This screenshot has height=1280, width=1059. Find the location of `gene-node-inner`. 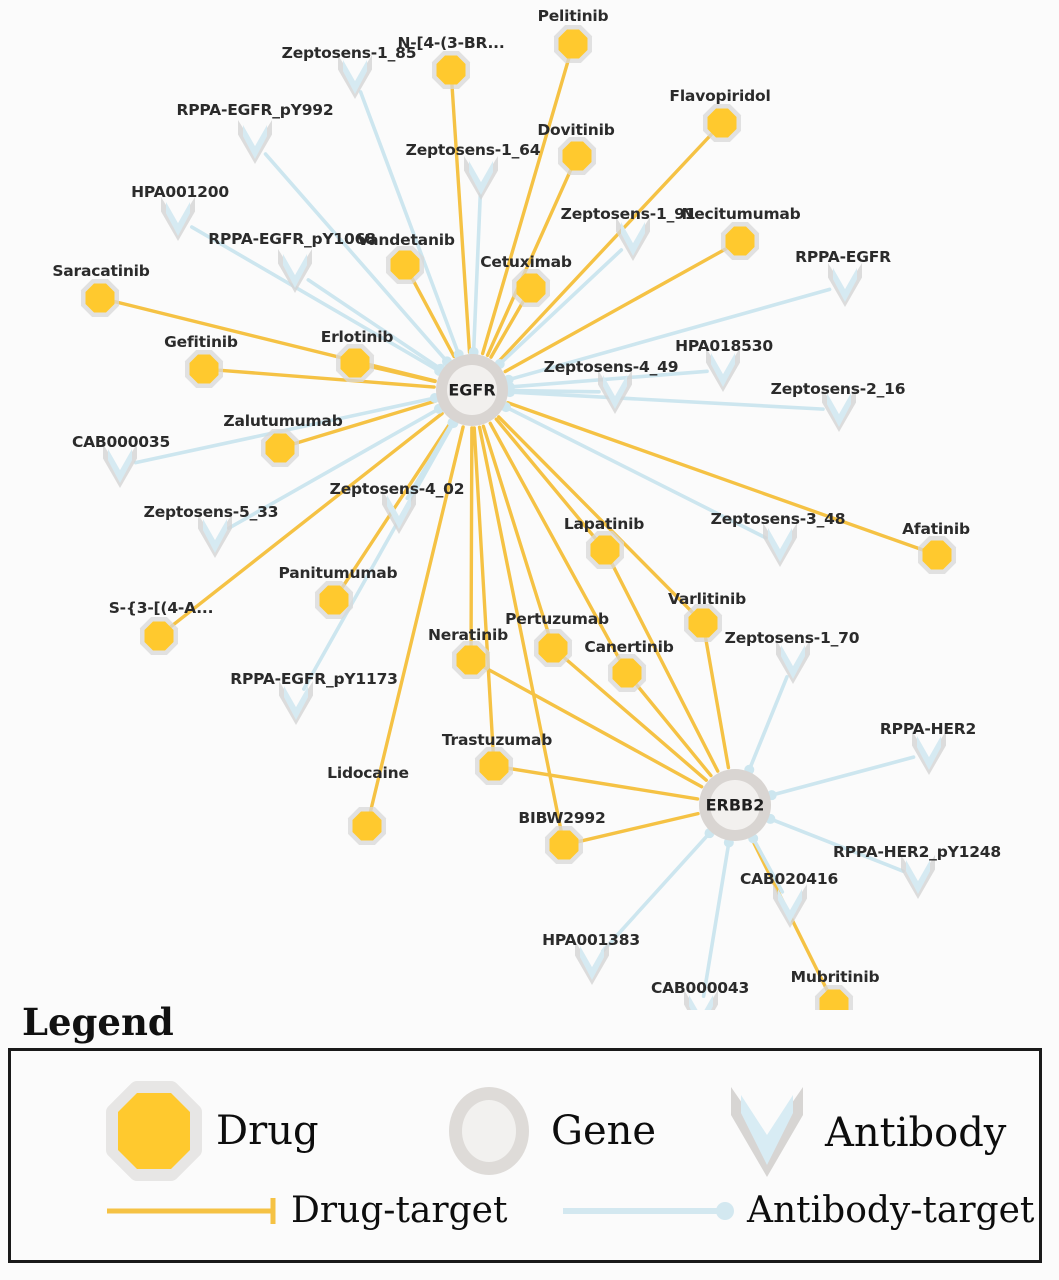

gene-node-inner is located at coordinates (472, 390).